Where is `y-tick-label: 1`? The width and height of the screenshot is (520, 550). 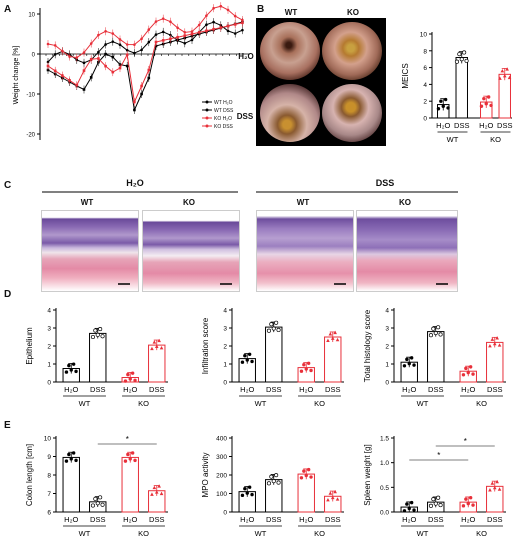
y-tick-label: 1 is located at coordinates (49, 365).